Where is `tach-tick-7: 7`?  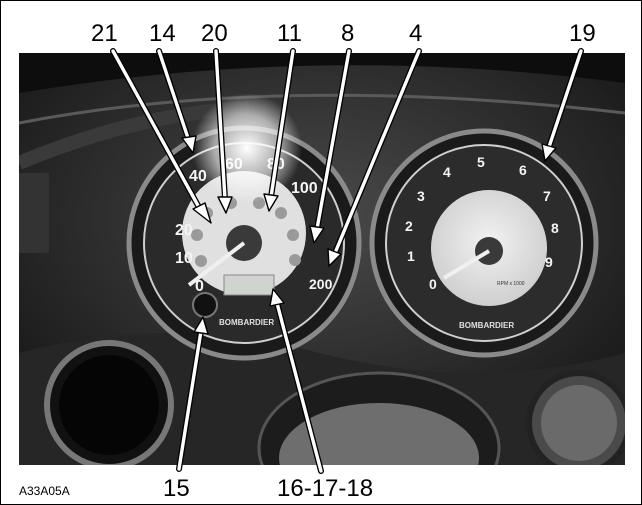 tach-tick-7: 7 is located at coordinates (547, 196).